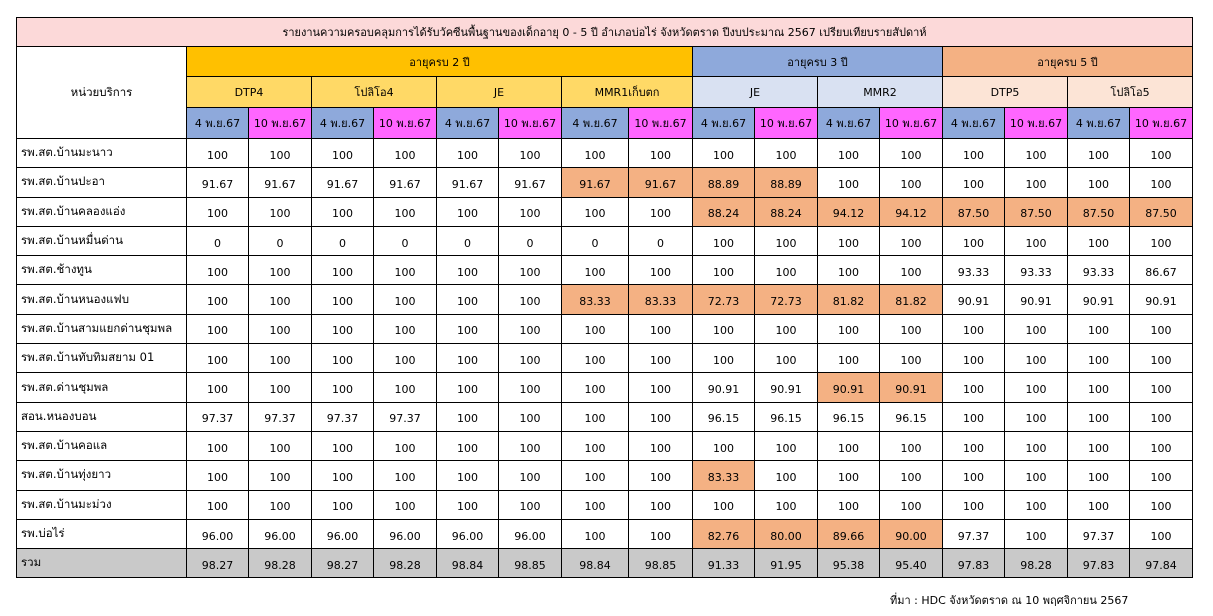 Image resolution: width=1213 pixels, height=616 pixels. I want to click on vaccine-dtp5: DTP5, so click(1005, 92).